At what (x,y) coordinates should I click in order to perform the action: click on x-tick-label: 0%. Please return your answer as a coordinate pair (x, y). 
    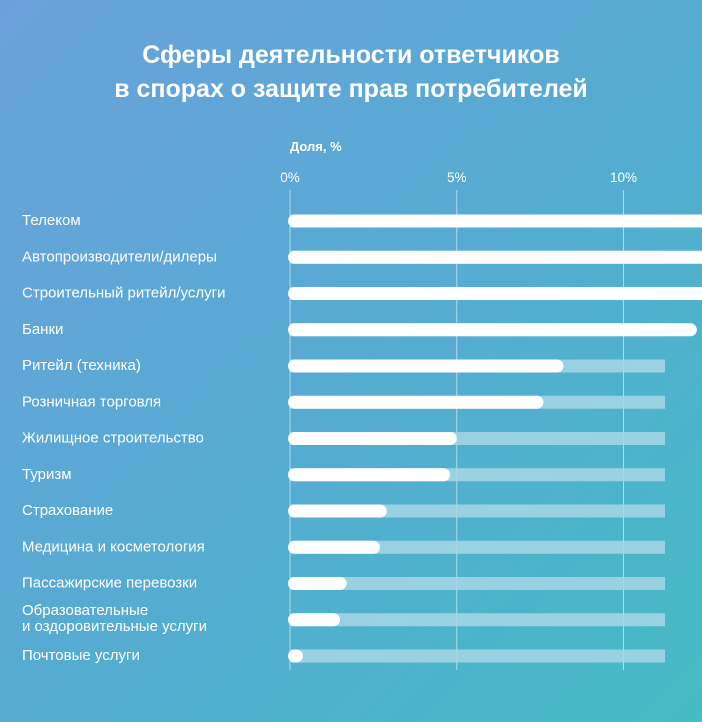
    Looking at the image, I should click on (290, 177).